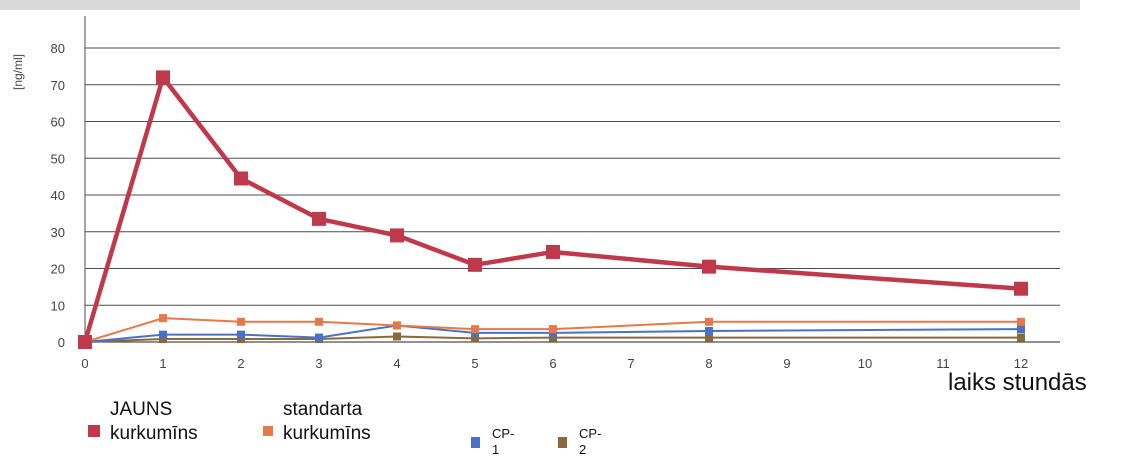 The image size is (1126, 459). Describe the element at coordinates (540, 5) in the screenshot. I see `top-bar` at that location.